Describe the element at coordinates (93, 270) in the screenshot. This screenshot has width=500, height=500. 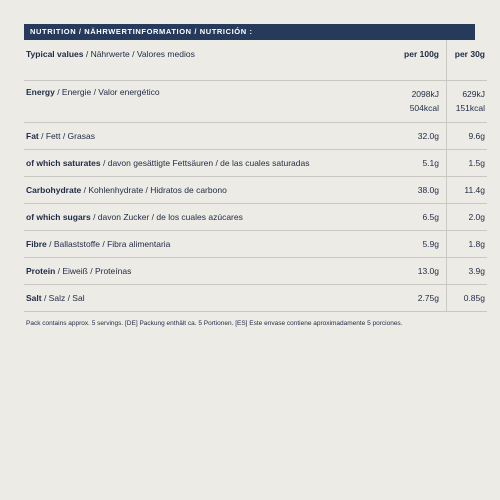
I see `row-label-rest: / Eiweiß / Proteínas` at that location.